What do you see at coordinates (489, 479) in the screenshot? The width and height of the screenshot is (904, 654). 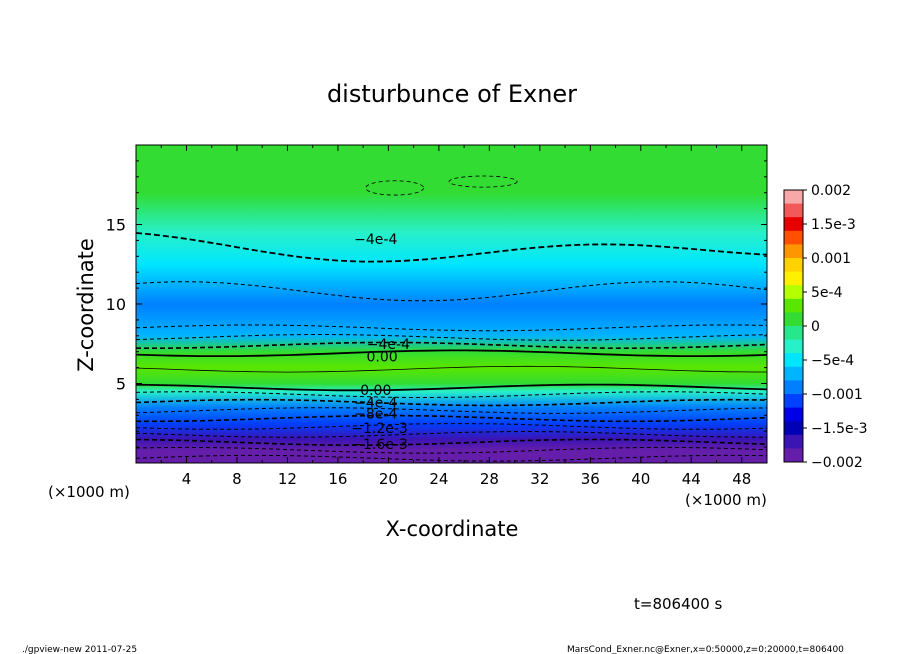 I see `x-tick-label: 28` at bounding box center [489, 479].